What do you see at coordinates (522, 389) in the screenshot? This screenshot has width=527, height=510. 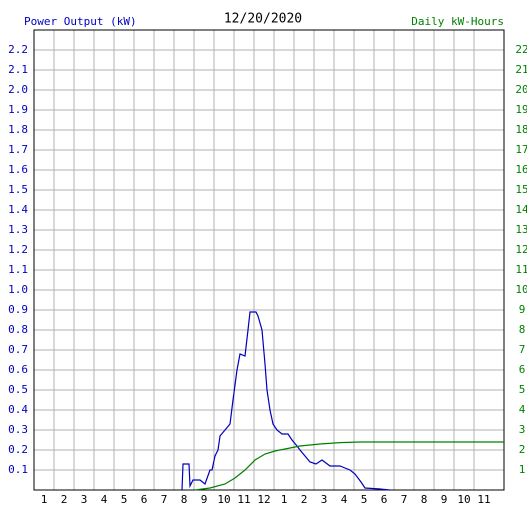 I see `y2-tick-label: 5` at bounding box center [522, 389].